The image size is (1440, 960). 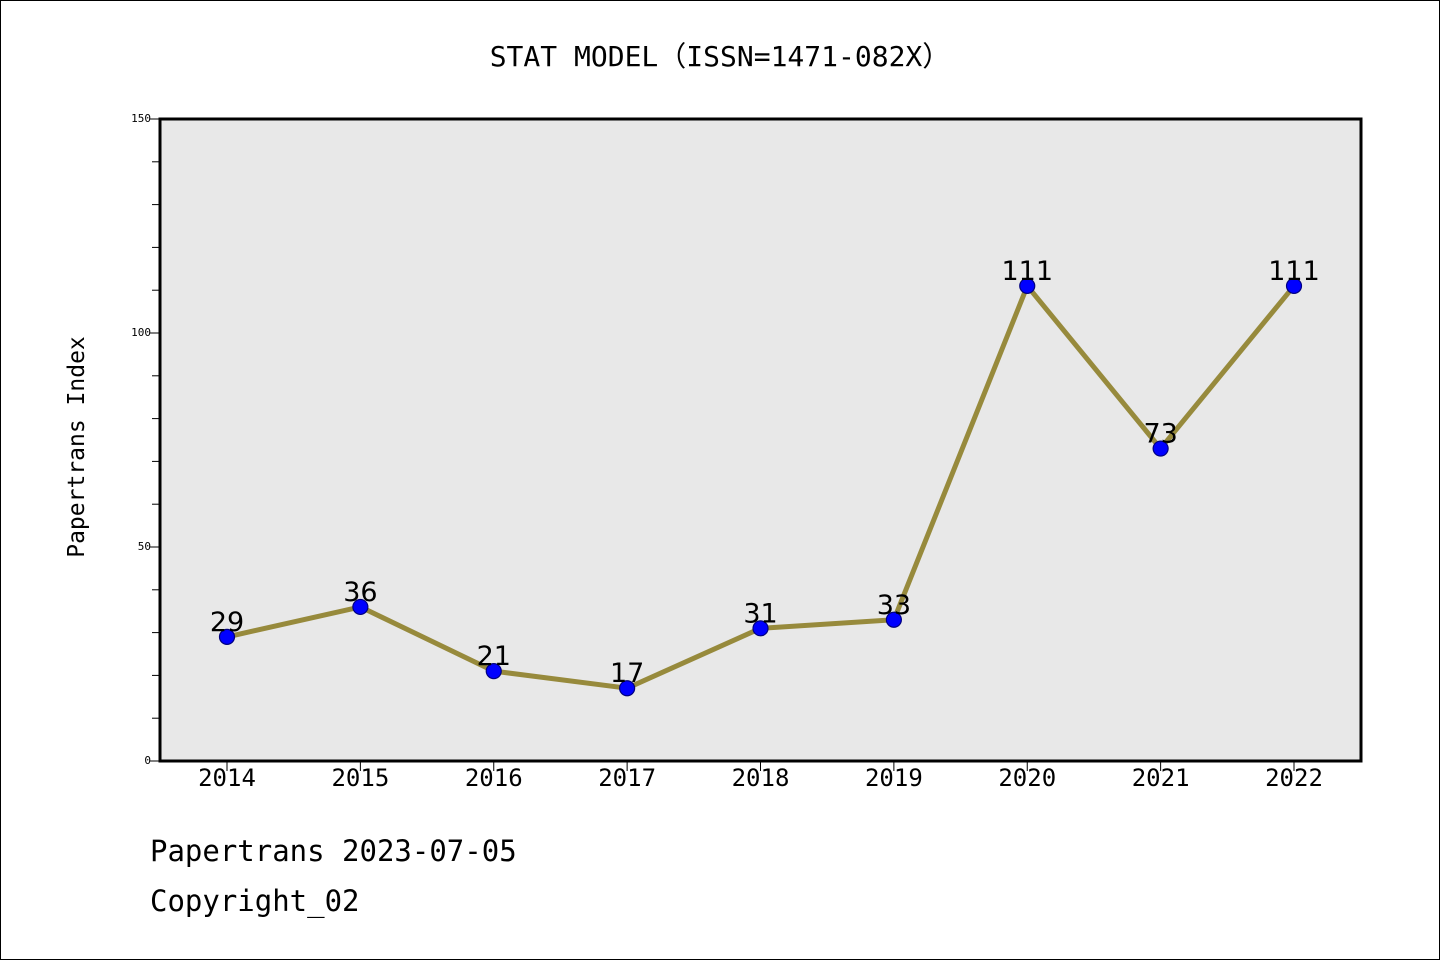 I want to click on data-label: 36, so click(x=360, y=592).